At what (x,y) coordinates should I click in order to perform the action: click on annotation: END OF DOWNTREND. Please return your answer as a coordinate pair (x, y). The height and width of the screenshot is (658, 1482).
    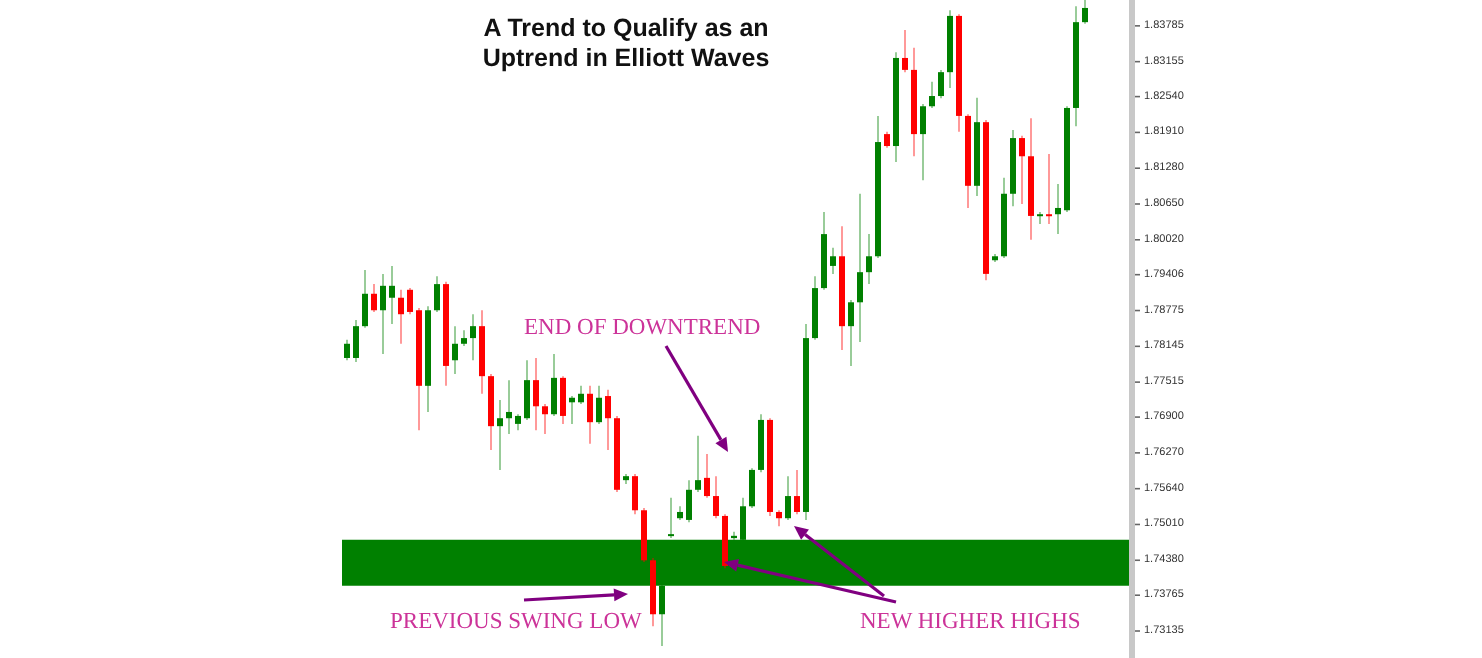
    Looking at the image, I should click on (642, 328).